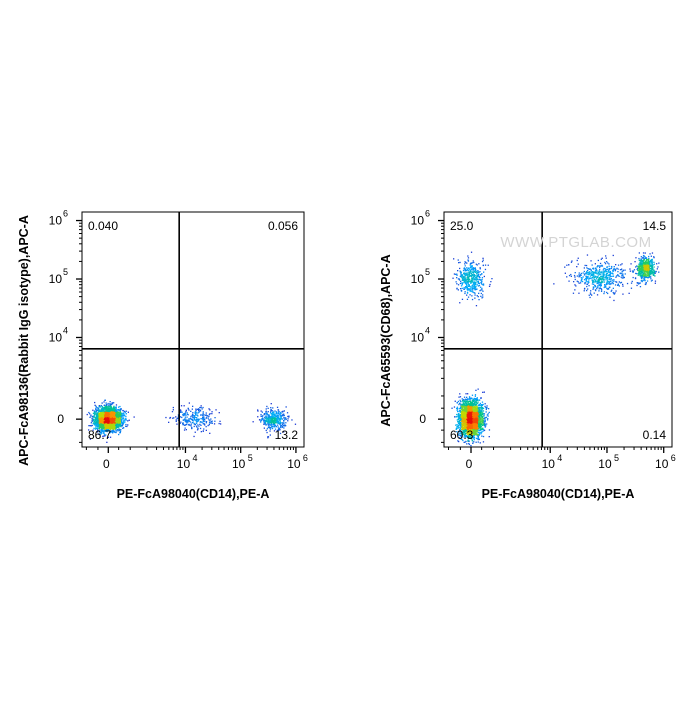 The height and width of the screenshot is (705, 700). Describe the element at coordinates (184, 464) in the screenshot. I see `x-tick-label: 10` at that location.